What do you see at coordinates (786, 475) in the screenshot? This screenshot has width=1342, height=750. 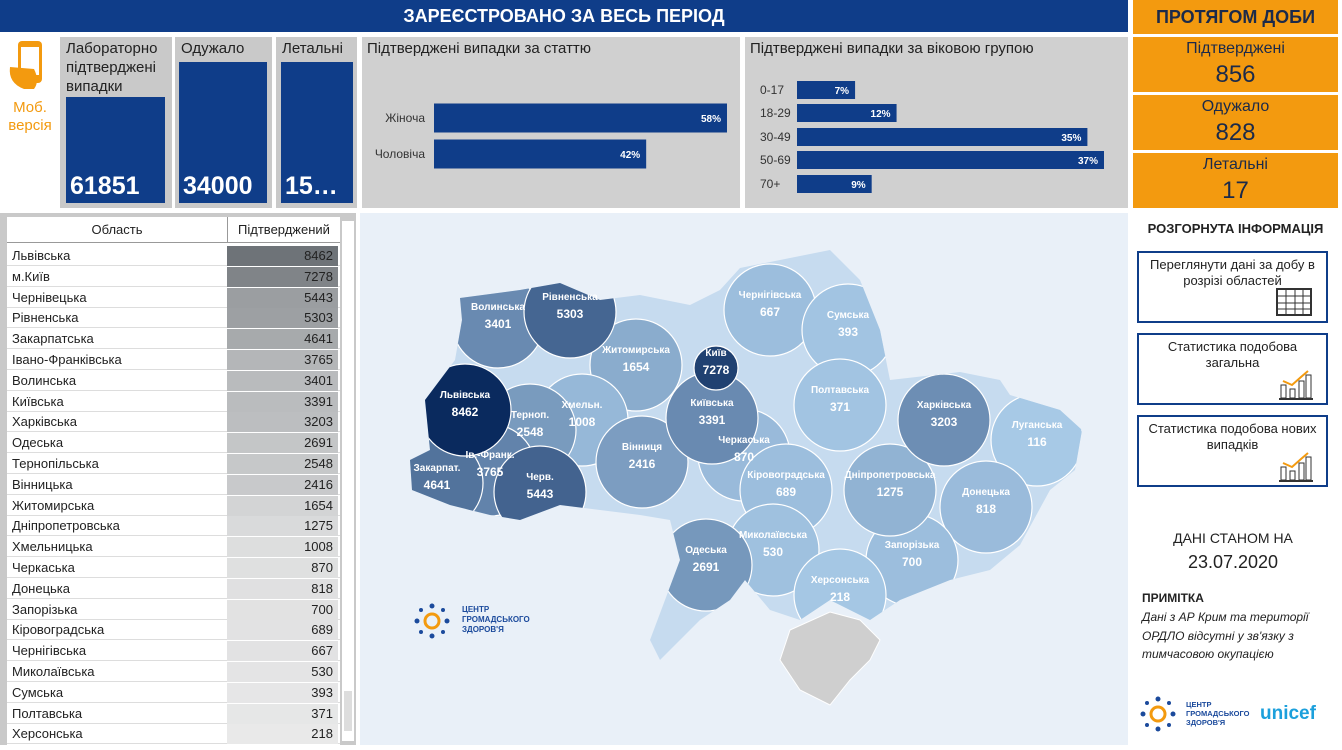 I see `region-label: Кіровоградська` at bounding box center [786, 475].